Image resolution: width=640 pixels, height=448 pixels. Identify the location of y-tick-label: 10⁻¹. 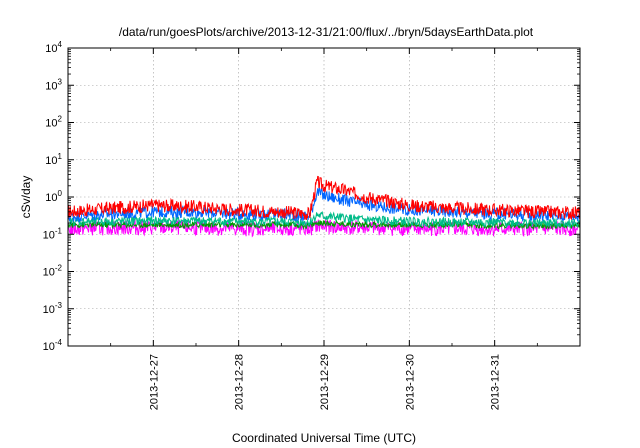
(53, 233).